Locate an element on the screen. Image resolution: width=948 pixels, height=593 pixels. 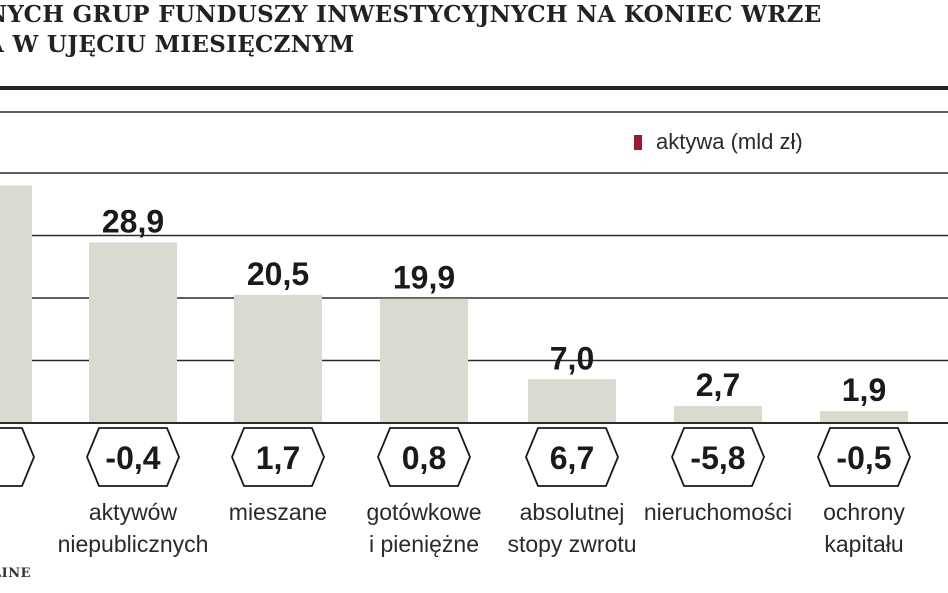
change-label-6: -0,5 is located at coordinates (863, 458).